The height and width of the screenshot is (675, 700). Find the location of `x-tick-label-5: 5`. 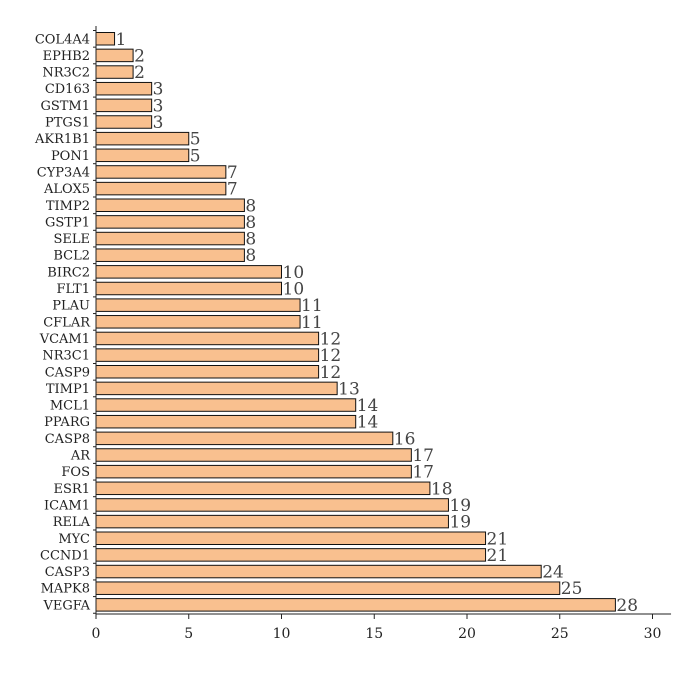

x-tick-label-5: 5 is located at coordinates (188, 634).